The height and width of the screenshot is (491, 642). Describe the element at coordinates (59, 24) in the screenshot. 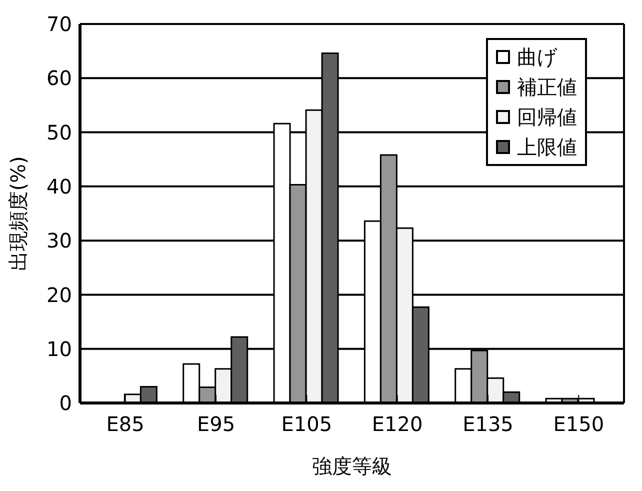

I see `y-tick-label: 70` at that location.